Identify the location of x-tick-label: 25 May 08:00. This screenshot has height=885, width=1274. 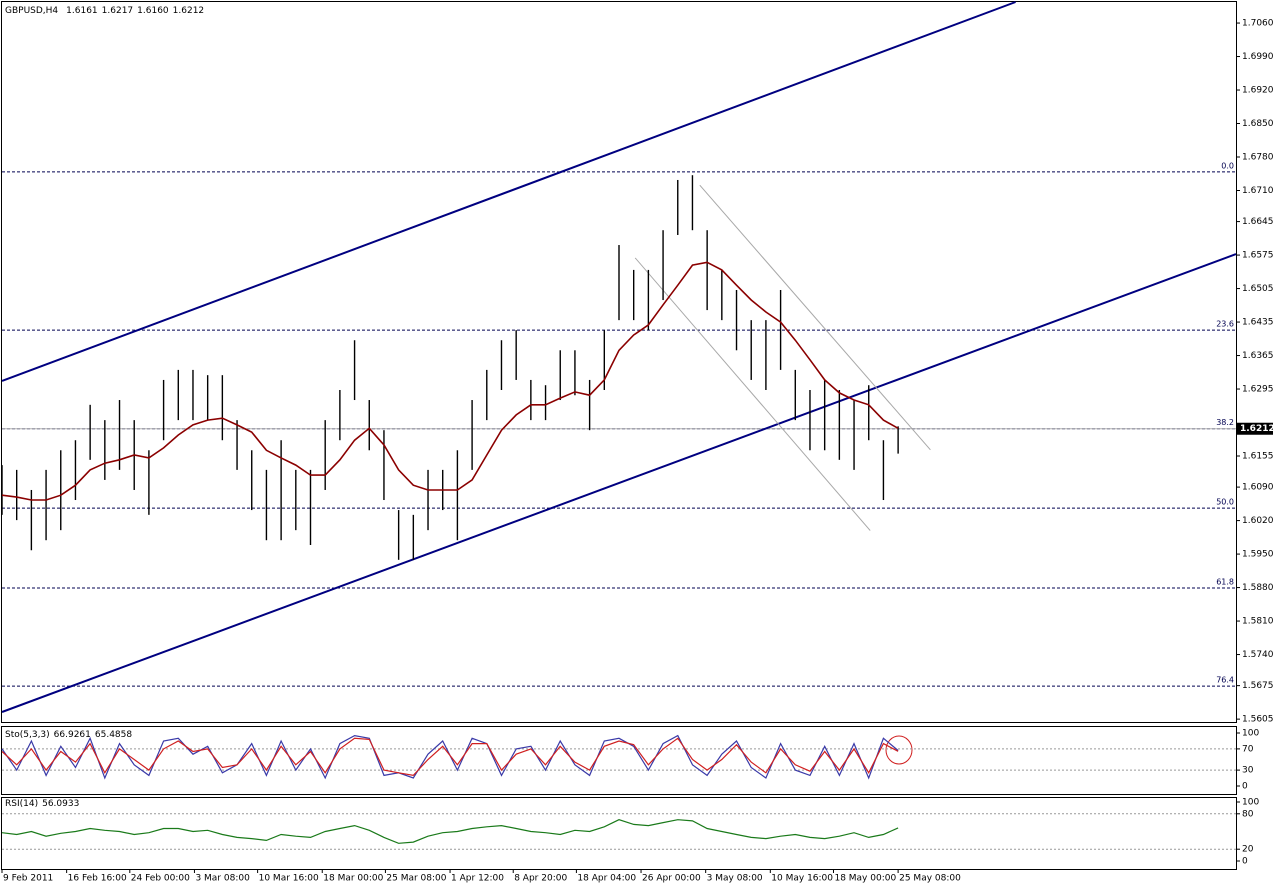
(930, 879).